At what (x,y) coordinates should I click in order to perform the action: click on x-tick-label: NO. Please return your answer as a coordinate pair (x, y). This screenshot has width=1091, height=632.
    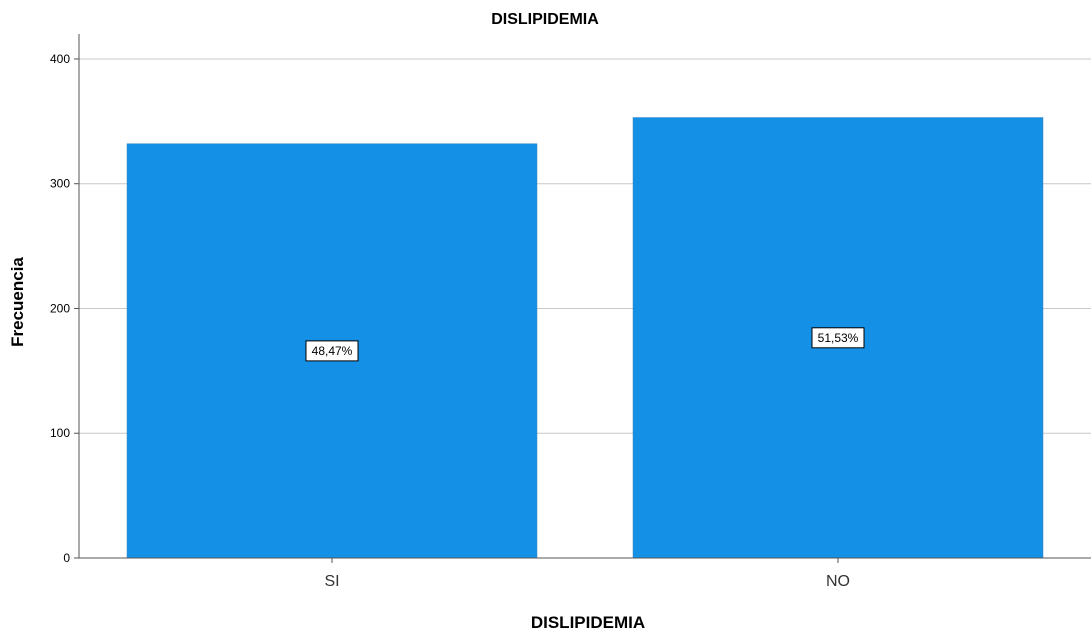
    Looking at the image, I should click on (838, 581).